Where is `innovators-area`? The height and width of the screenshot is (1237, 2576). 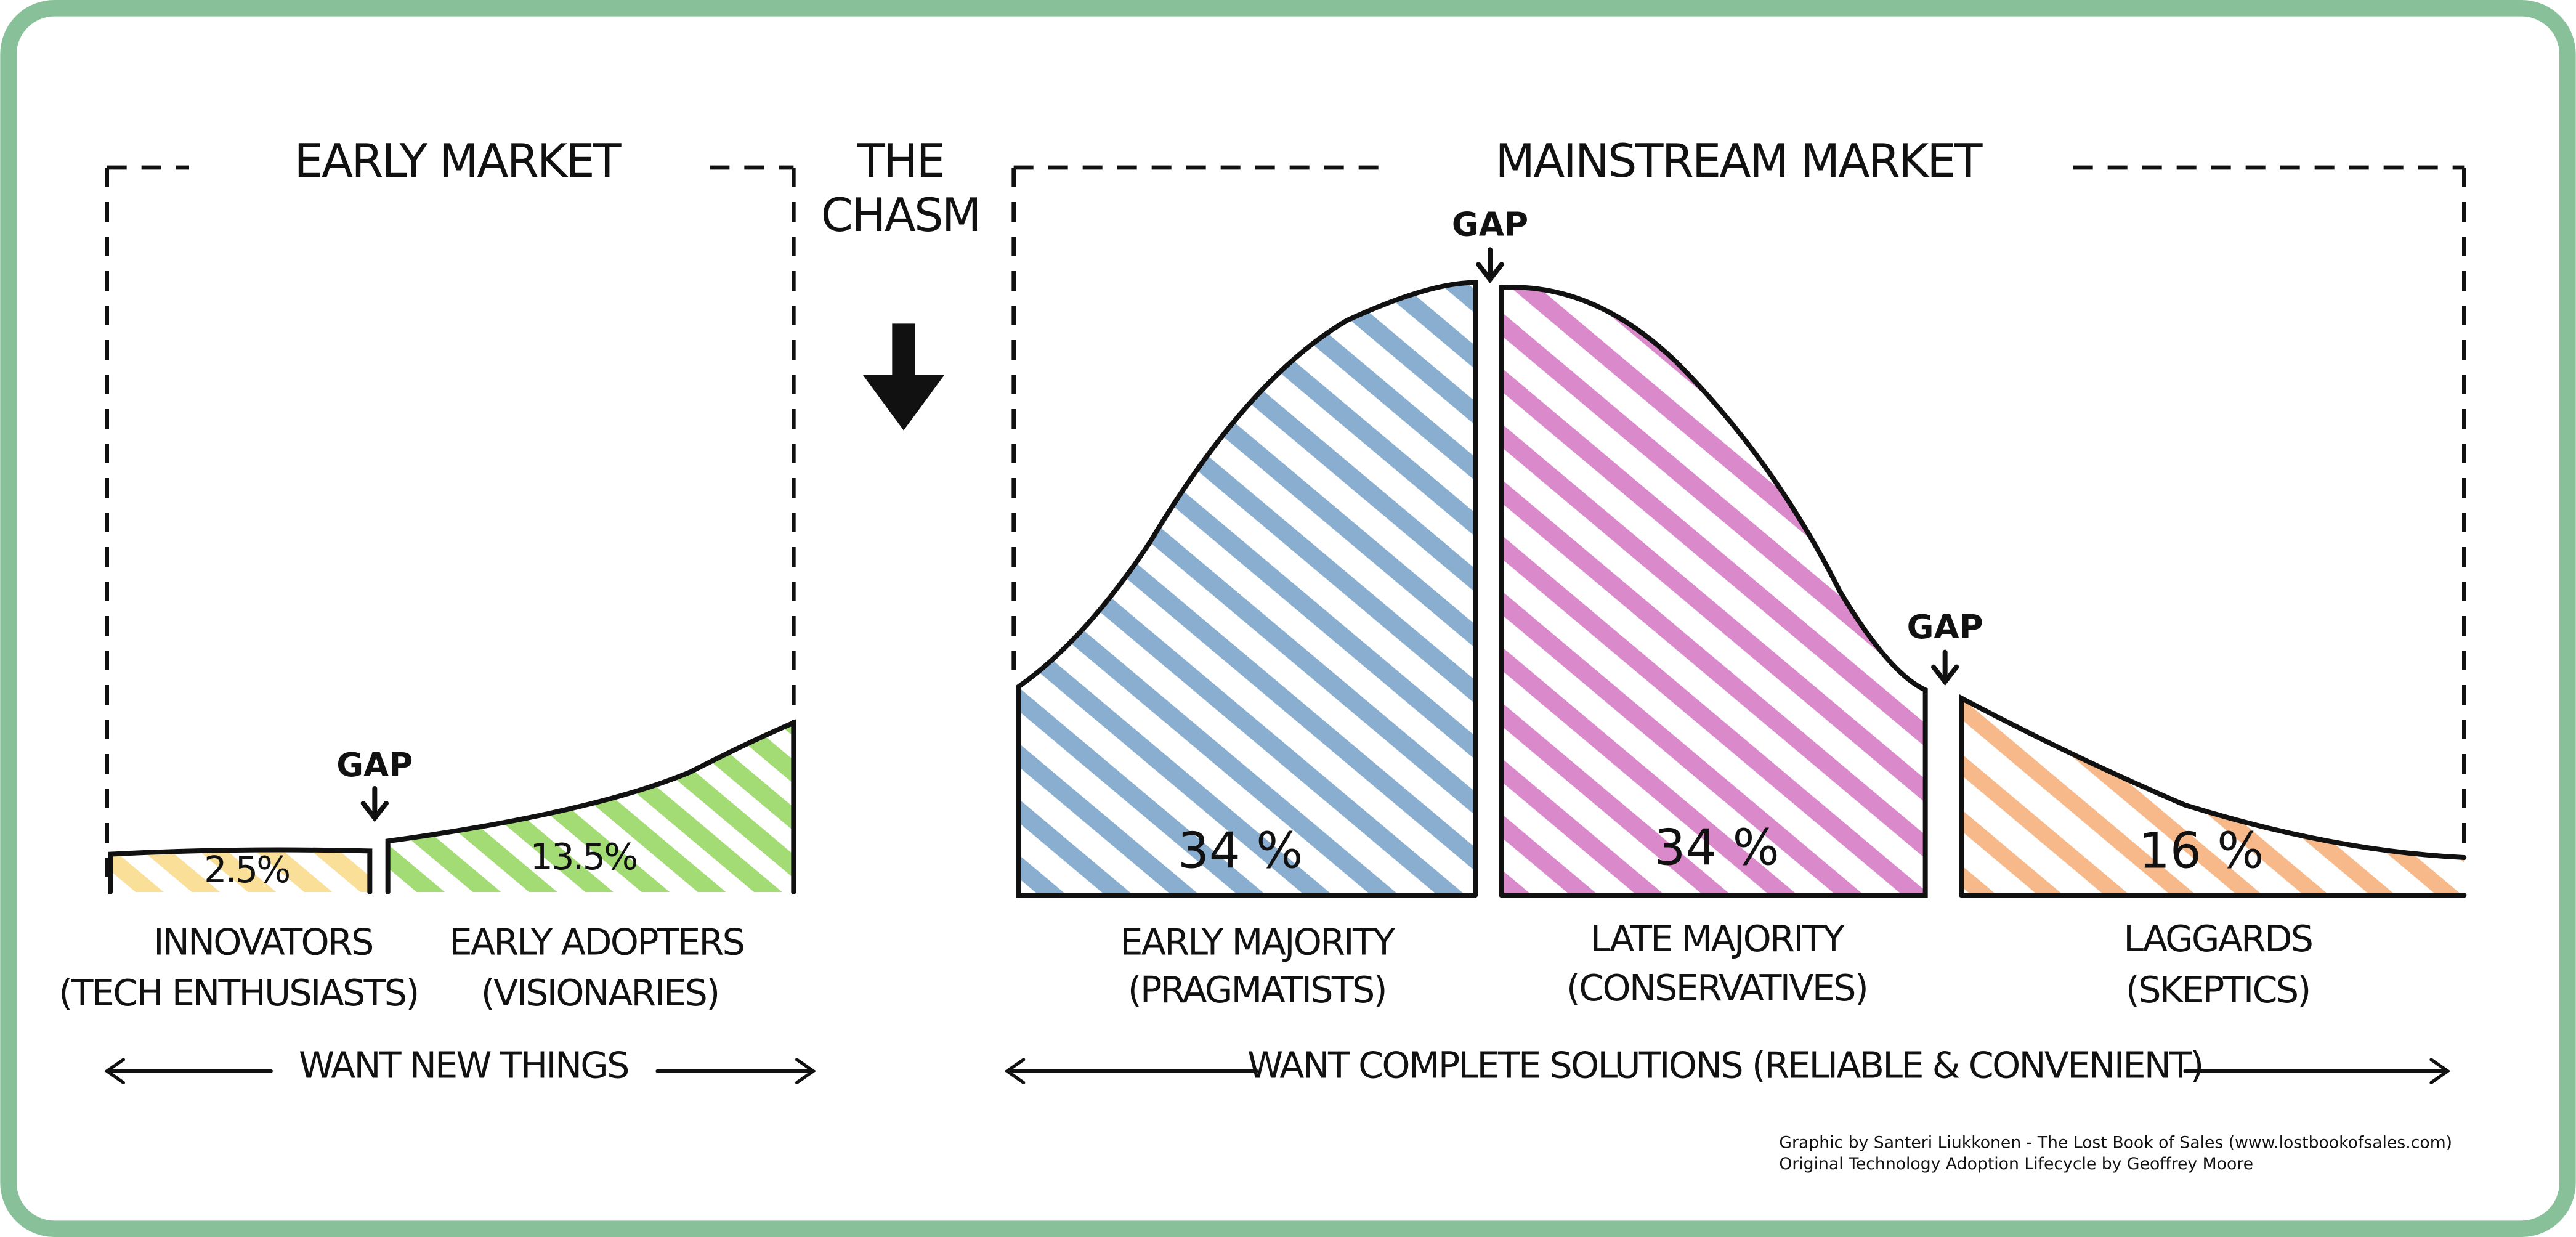
innovators-area is located at coordinates (240, 871).